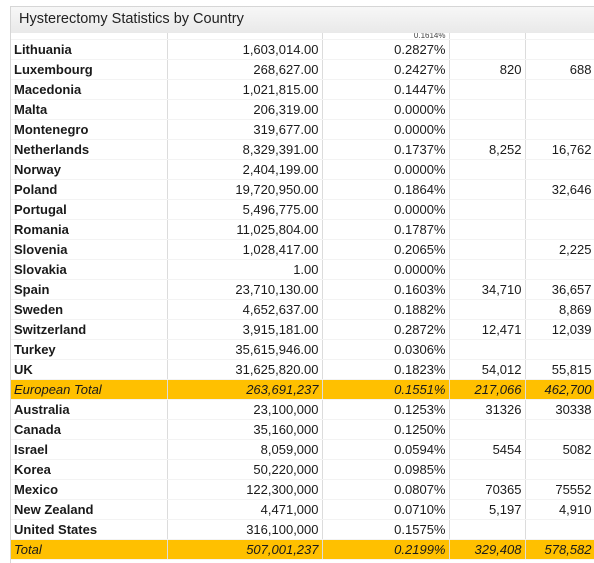 The width and height of the screenshot is (594, 563). Describe the element at coordinates (559, 69) in the screenshot. I see `cell-value-2: 688` at that location.